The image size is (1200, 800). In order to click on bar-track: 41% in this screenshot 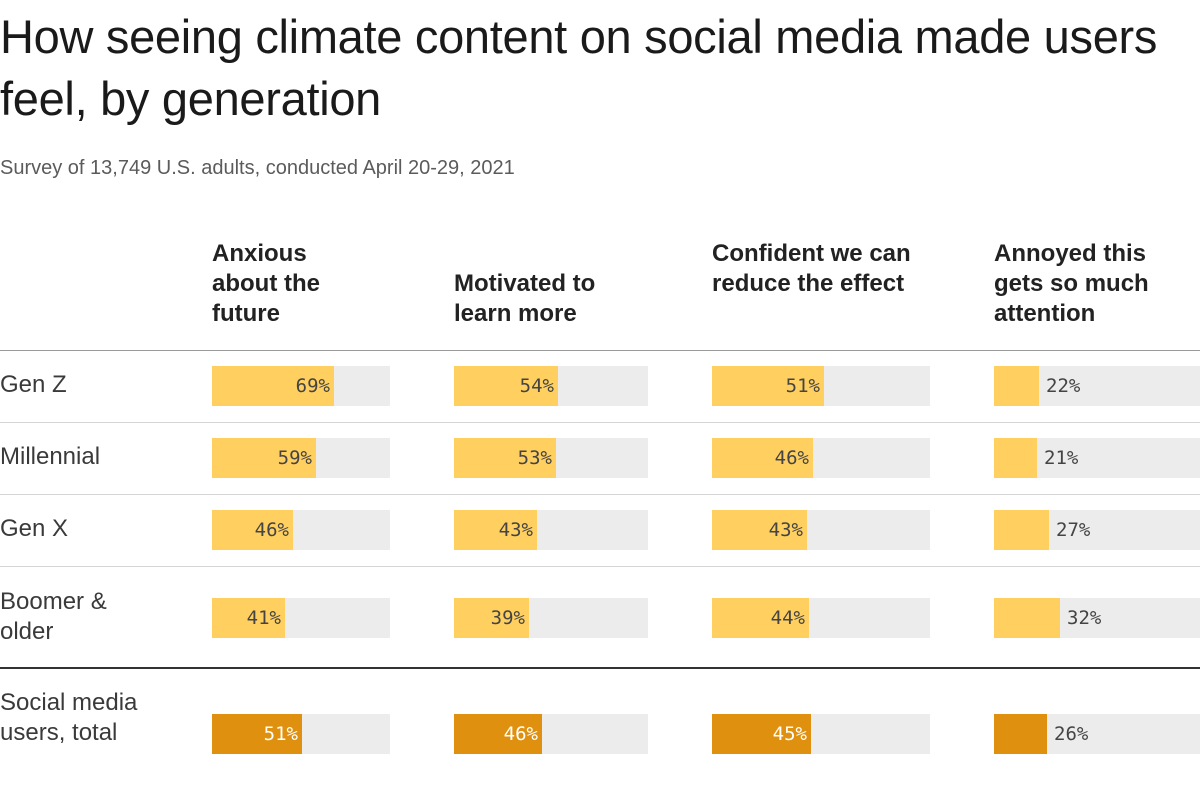, I will do `click(301, 618)`.